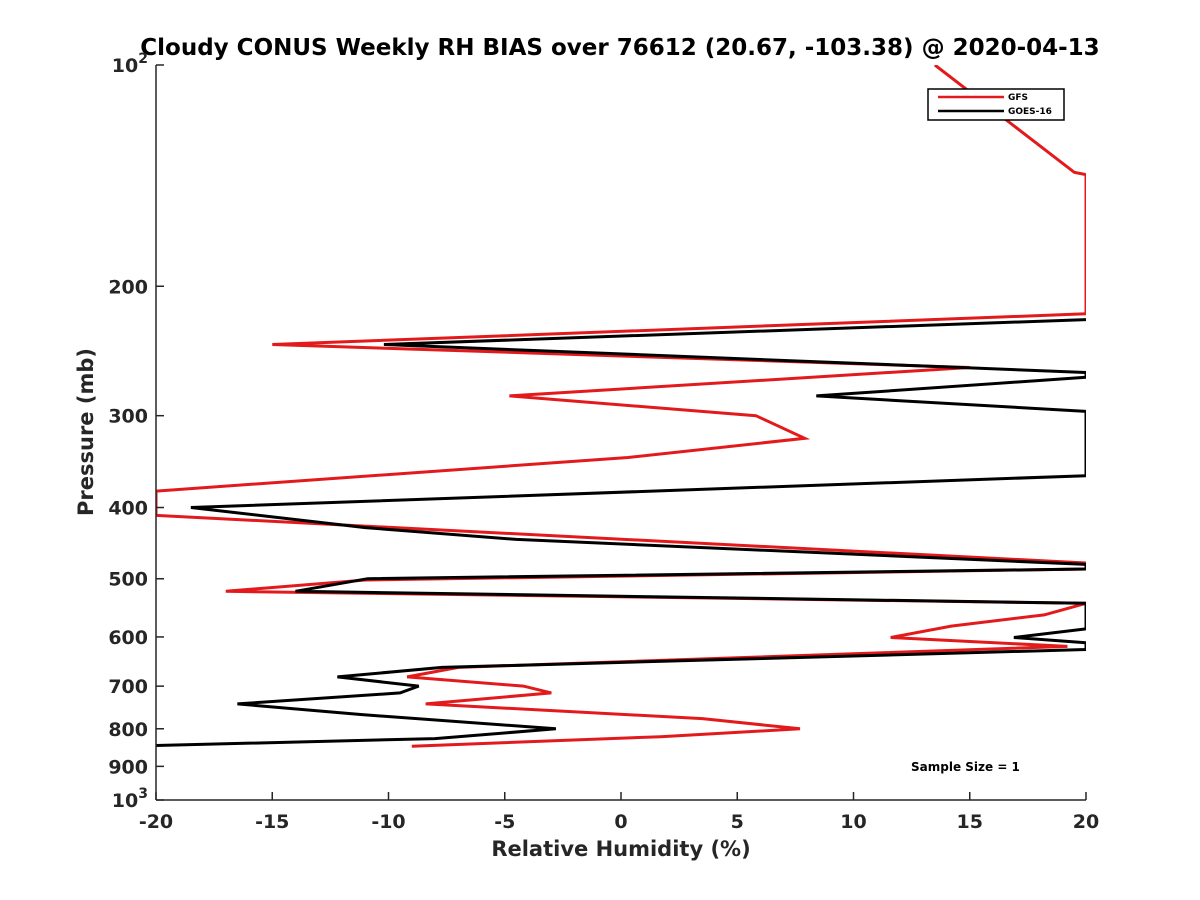  I want to click on x-tick-label: 10, so click(853, 822).